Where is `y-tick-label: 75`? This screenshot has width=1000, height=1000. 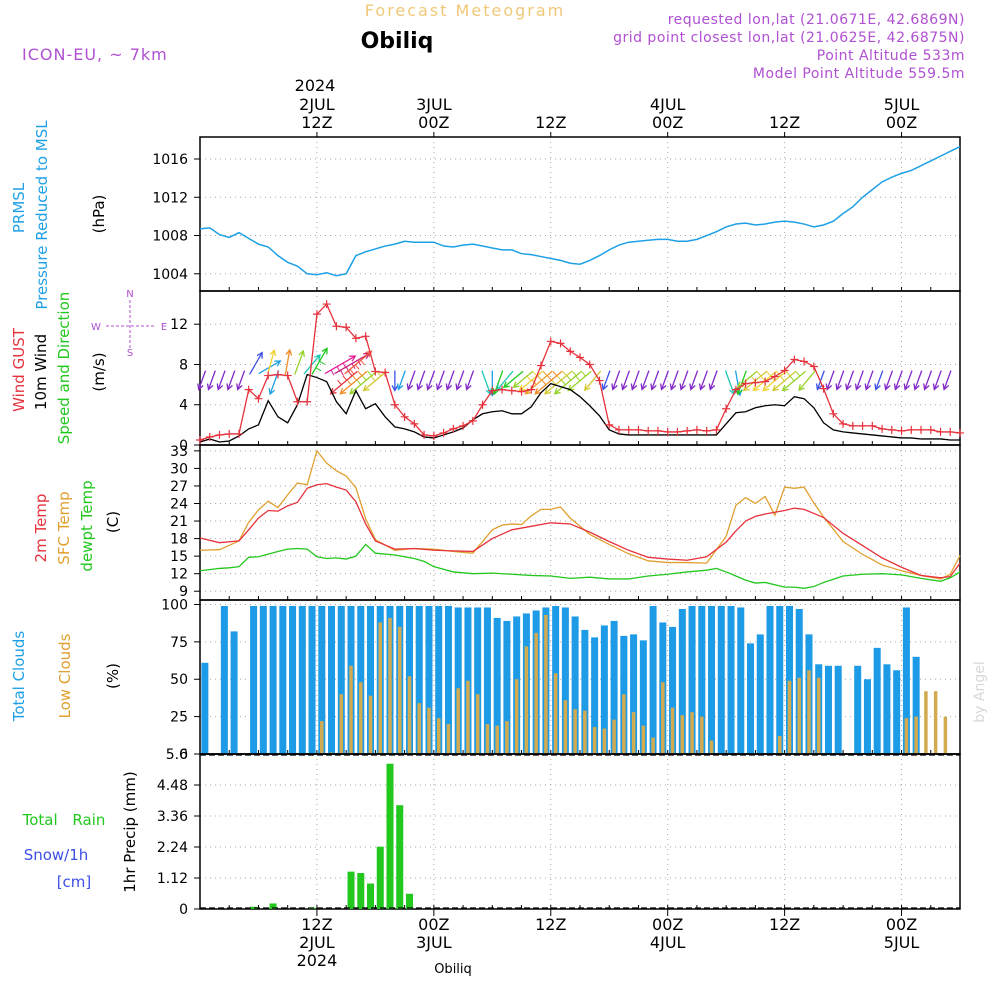
y-tick-label: 75 is located at coordinates (179, 643).